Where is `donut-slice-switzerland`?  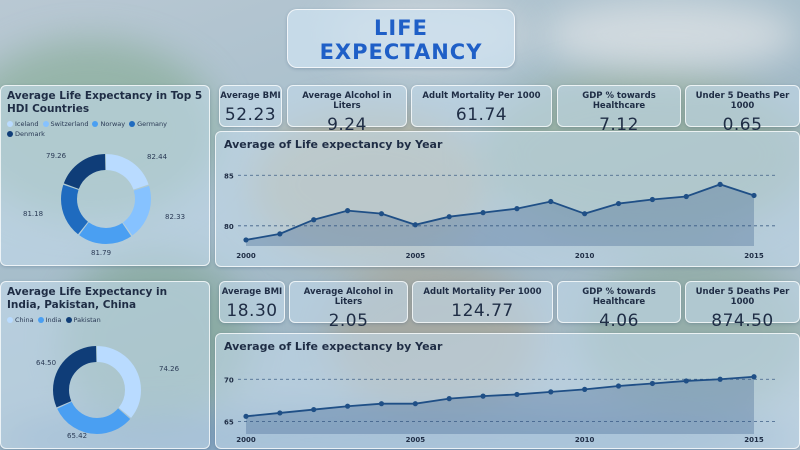
donut-slice-switzerland is located at coordinates (106, 199).